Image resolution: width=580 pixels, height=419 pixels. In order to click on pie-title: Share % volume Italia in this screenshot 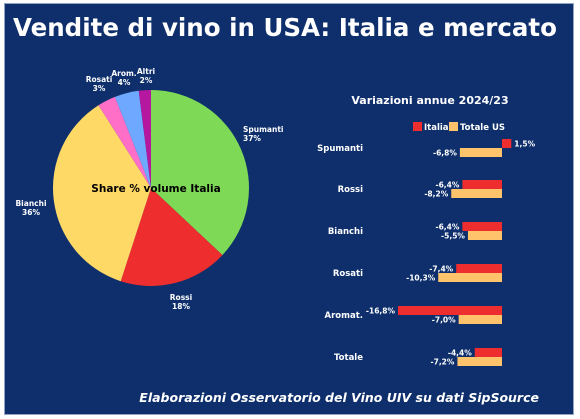, I will do `click(155, 189)`.